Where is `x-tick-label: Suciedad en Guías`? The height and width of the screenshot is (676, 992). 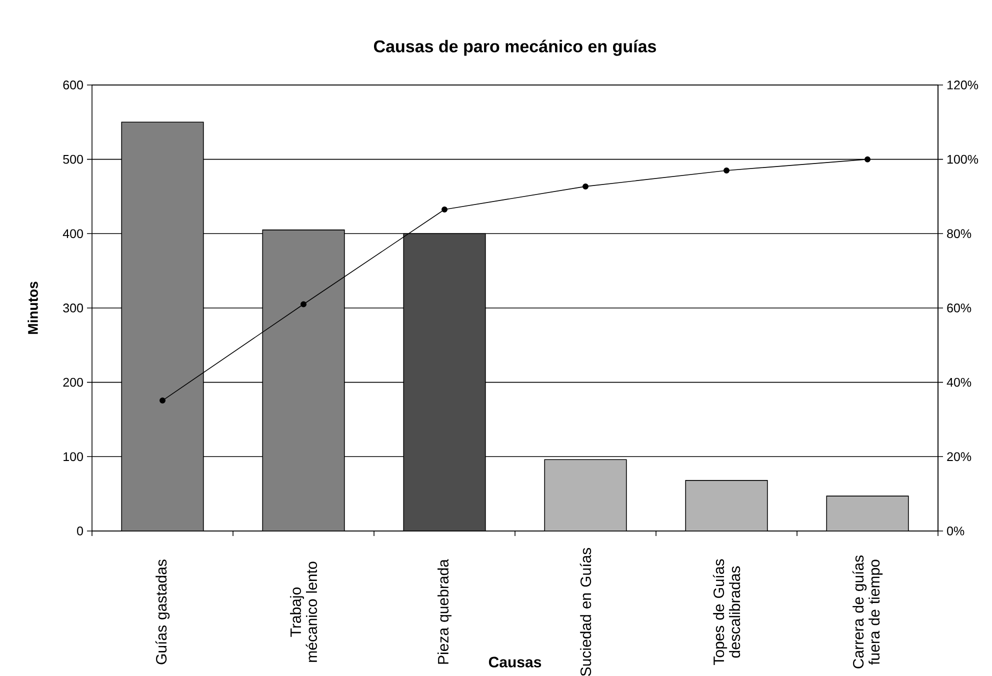
x-tick-label: Suciedad en Guías is located at coordinates (586, 612).